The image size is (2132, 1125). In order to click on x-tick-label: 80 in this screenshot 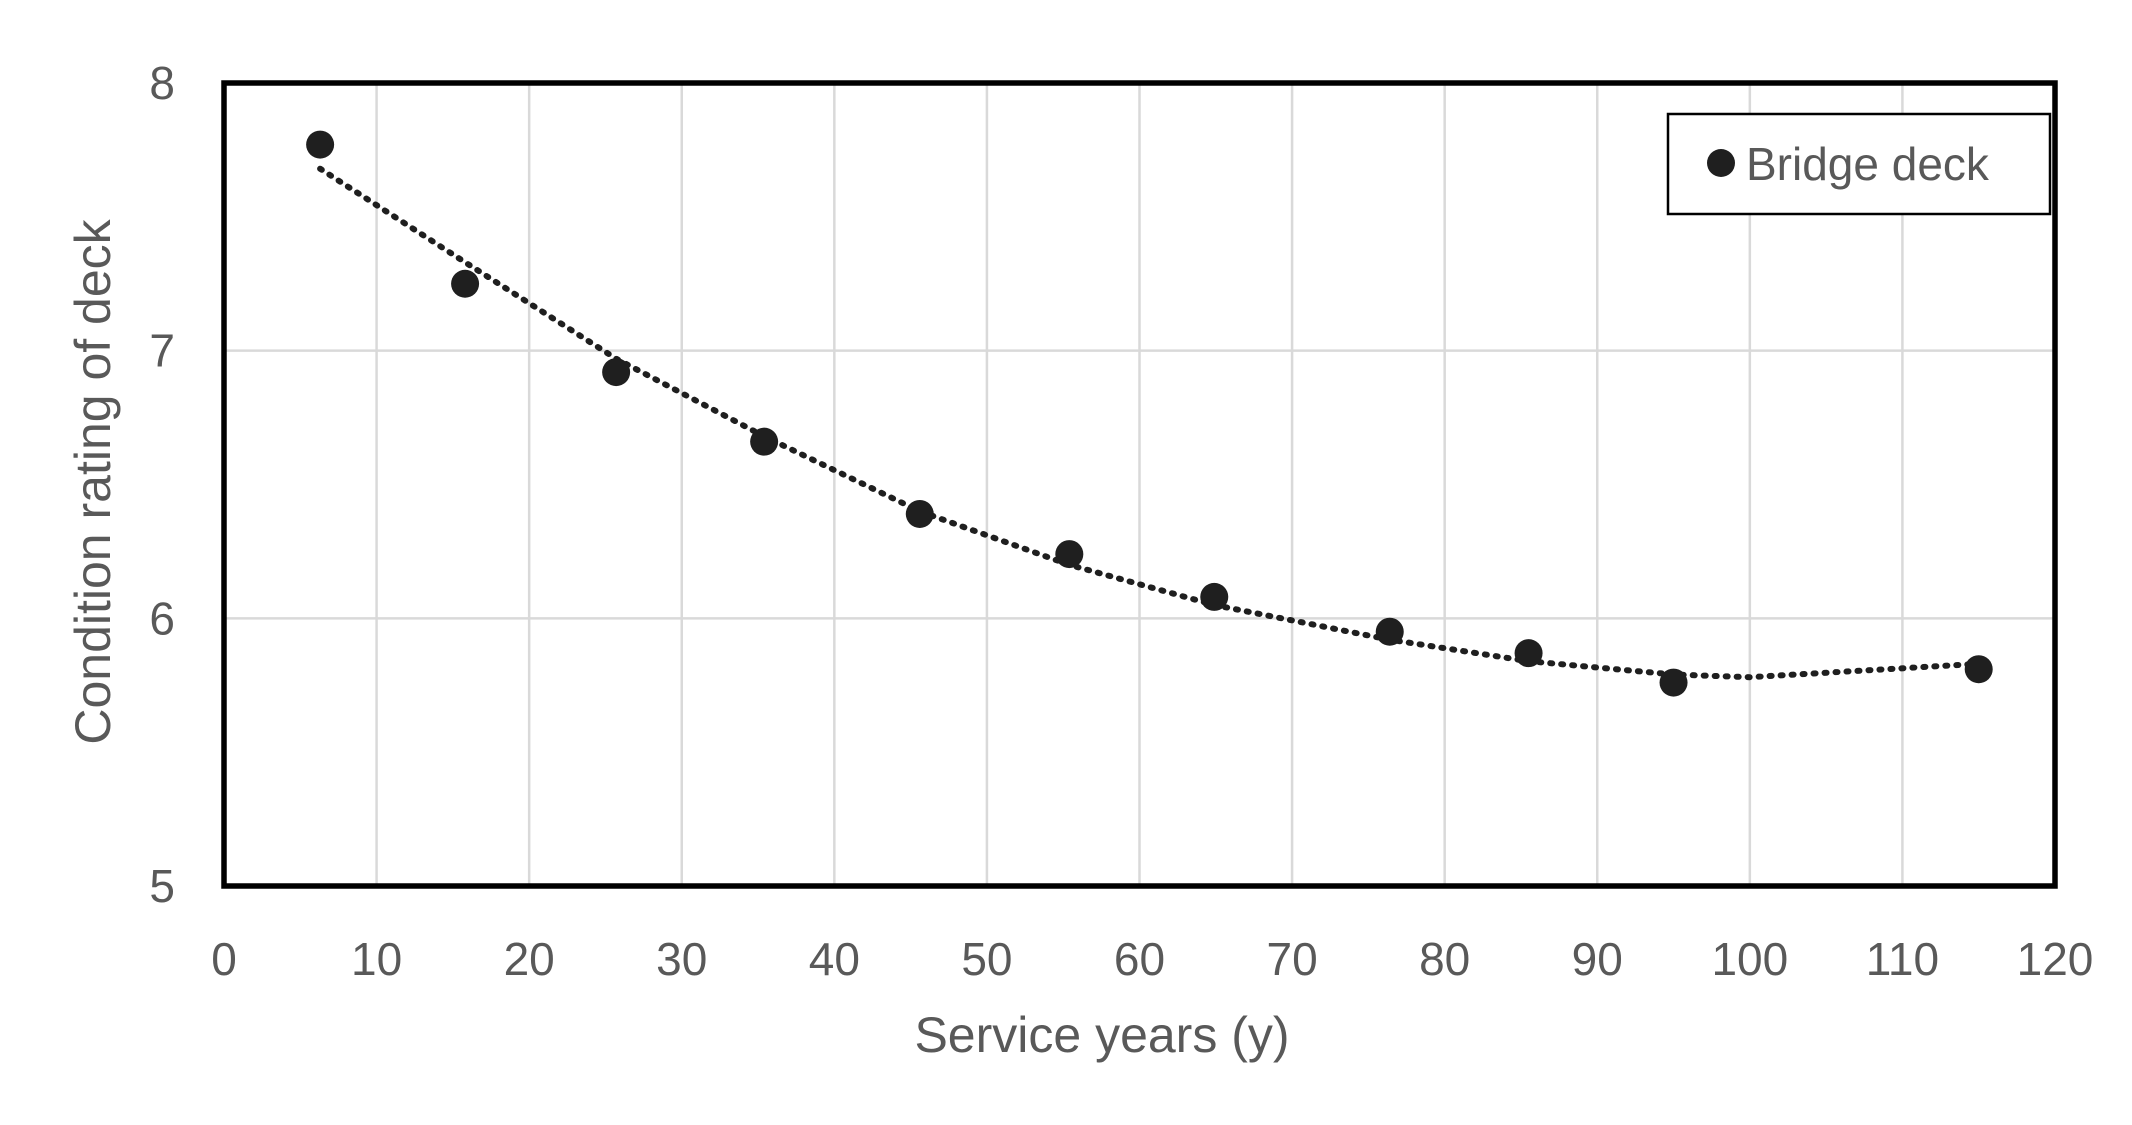, I will do `click(1444, 959)`.